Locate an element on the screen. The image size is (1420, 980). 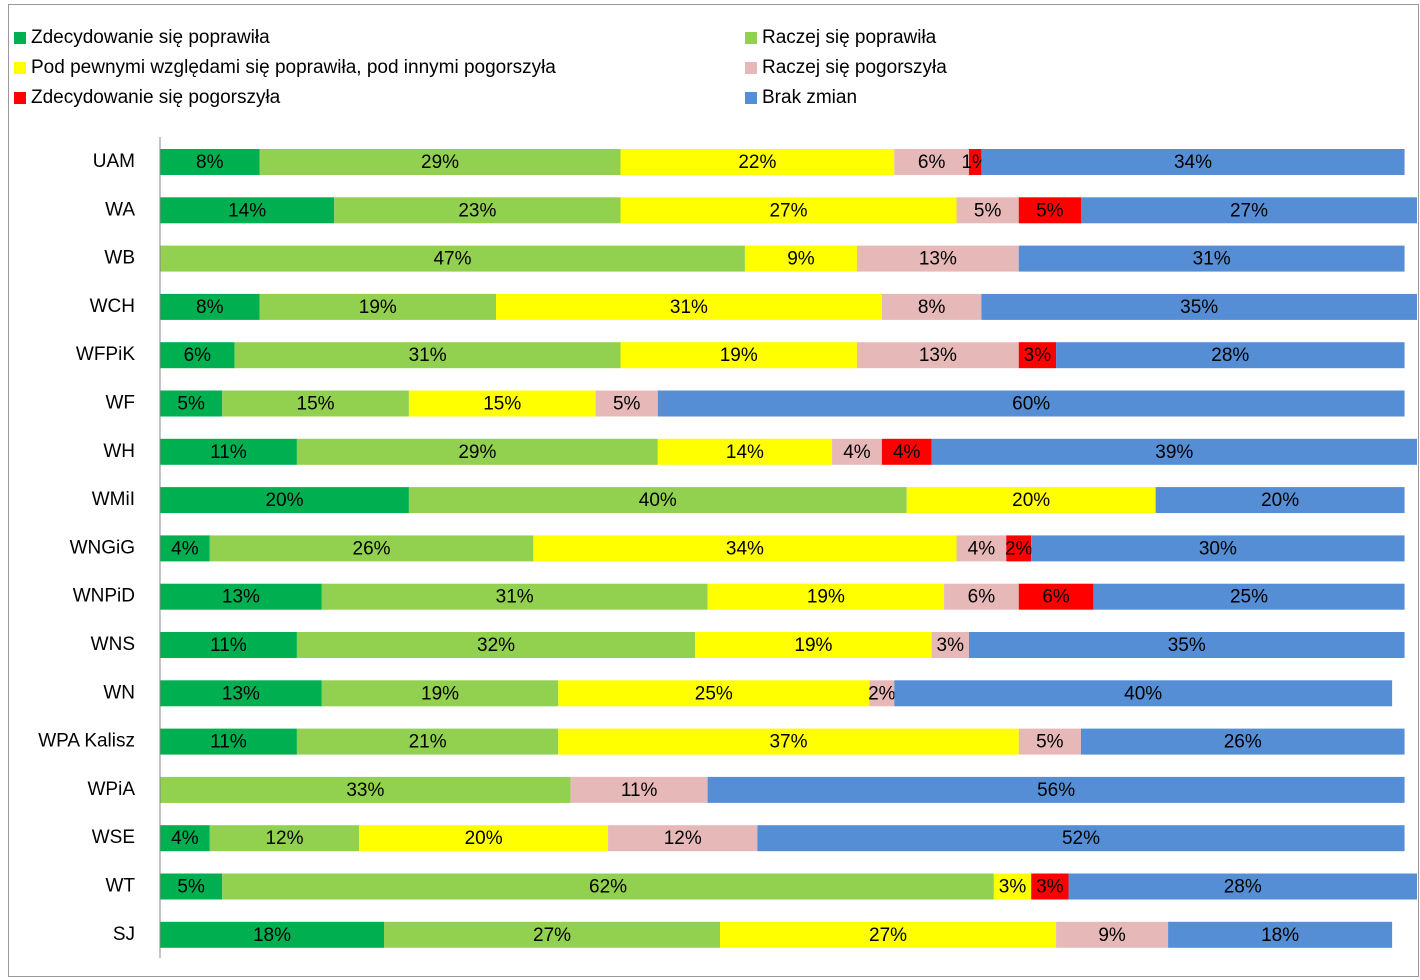
data-label: 5% is located at coordinates (191, 404).